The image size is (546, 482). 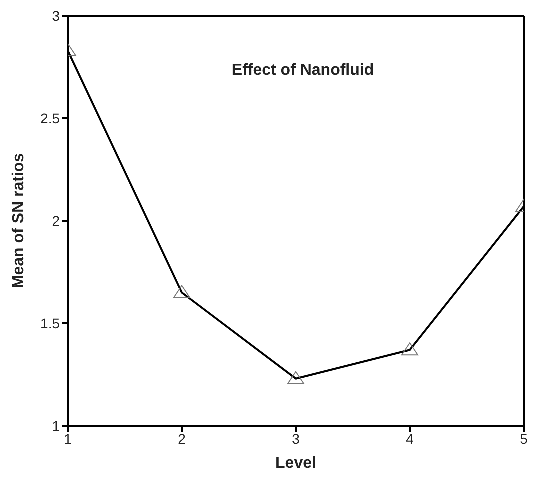 What do you see at coordinates (56, 220) in the screenshot?
I see `y-tick-label: 2` at bounding box center [56, 220].